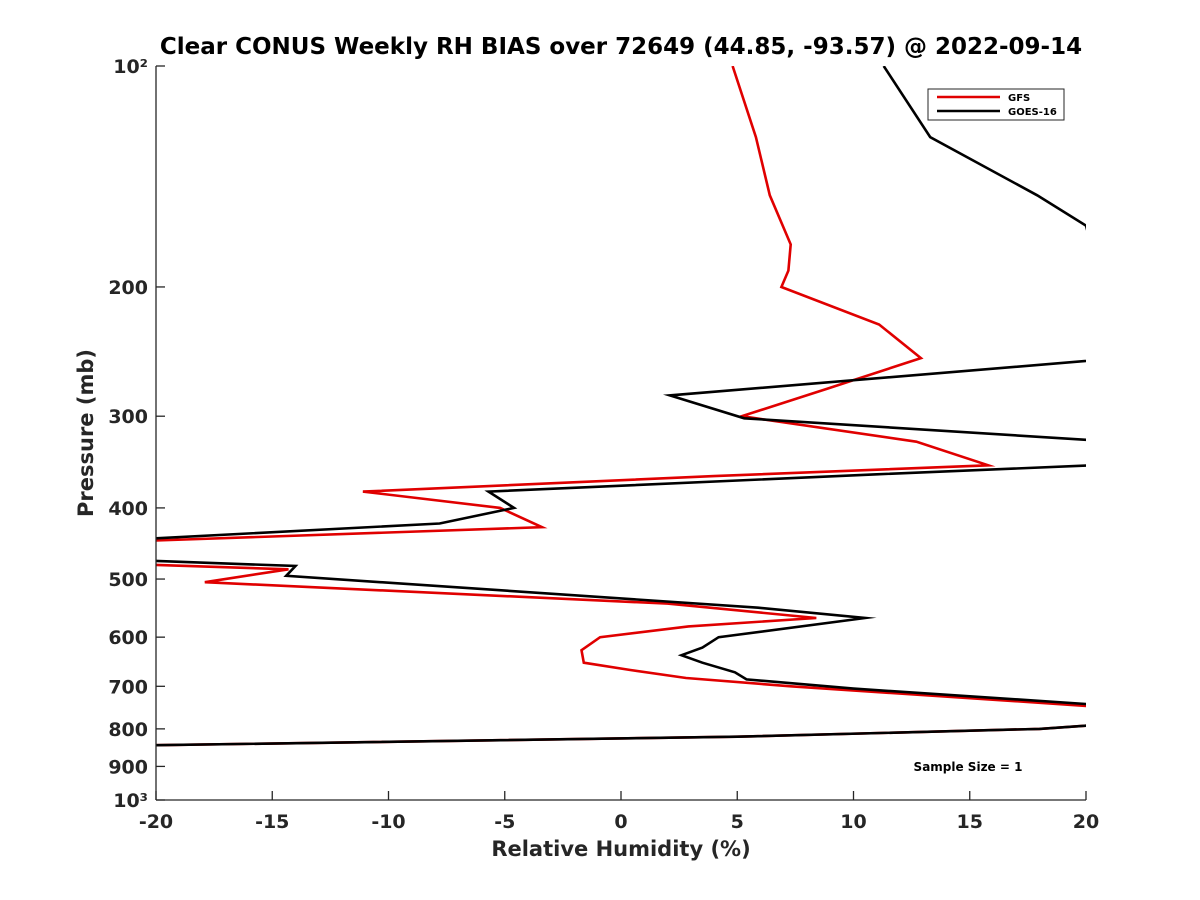  I want to click on x-tick-label: 10, so click(853, 822).